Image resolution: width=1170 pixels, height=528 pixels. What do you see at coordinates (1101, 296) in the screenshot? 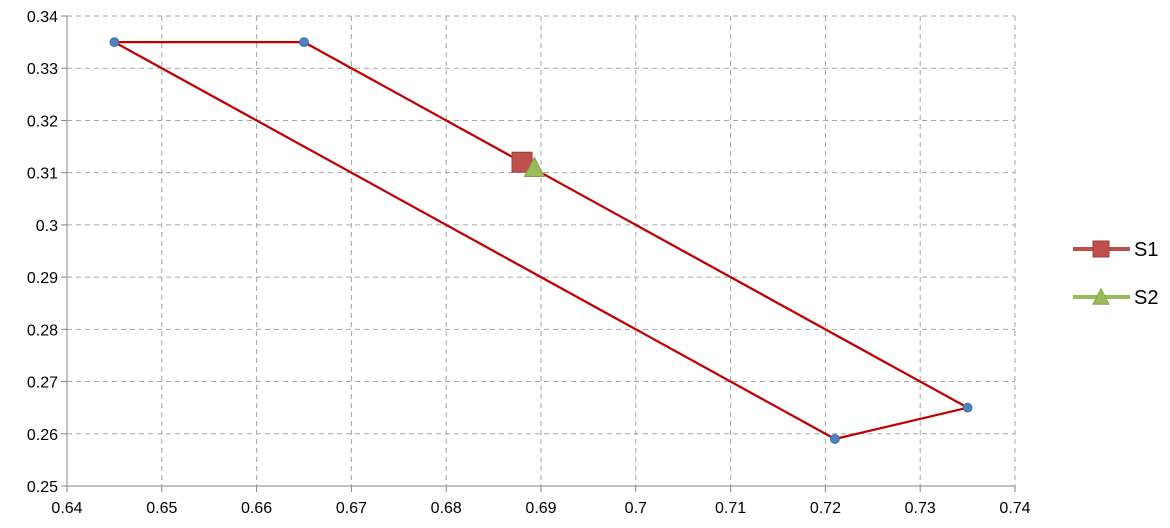
I see `legend-marker-s2` at bounding box center [1101, 296].